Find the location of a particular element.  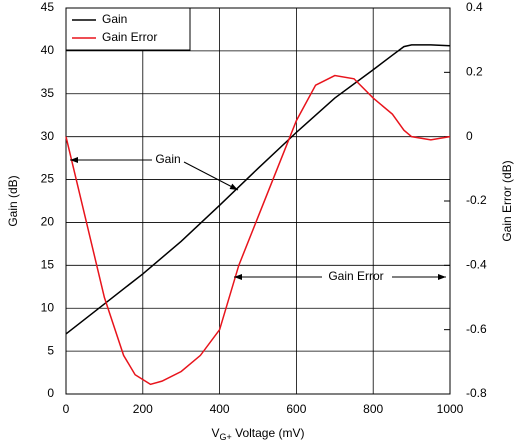

annotation-arrow is located at coordinates (211, 176).